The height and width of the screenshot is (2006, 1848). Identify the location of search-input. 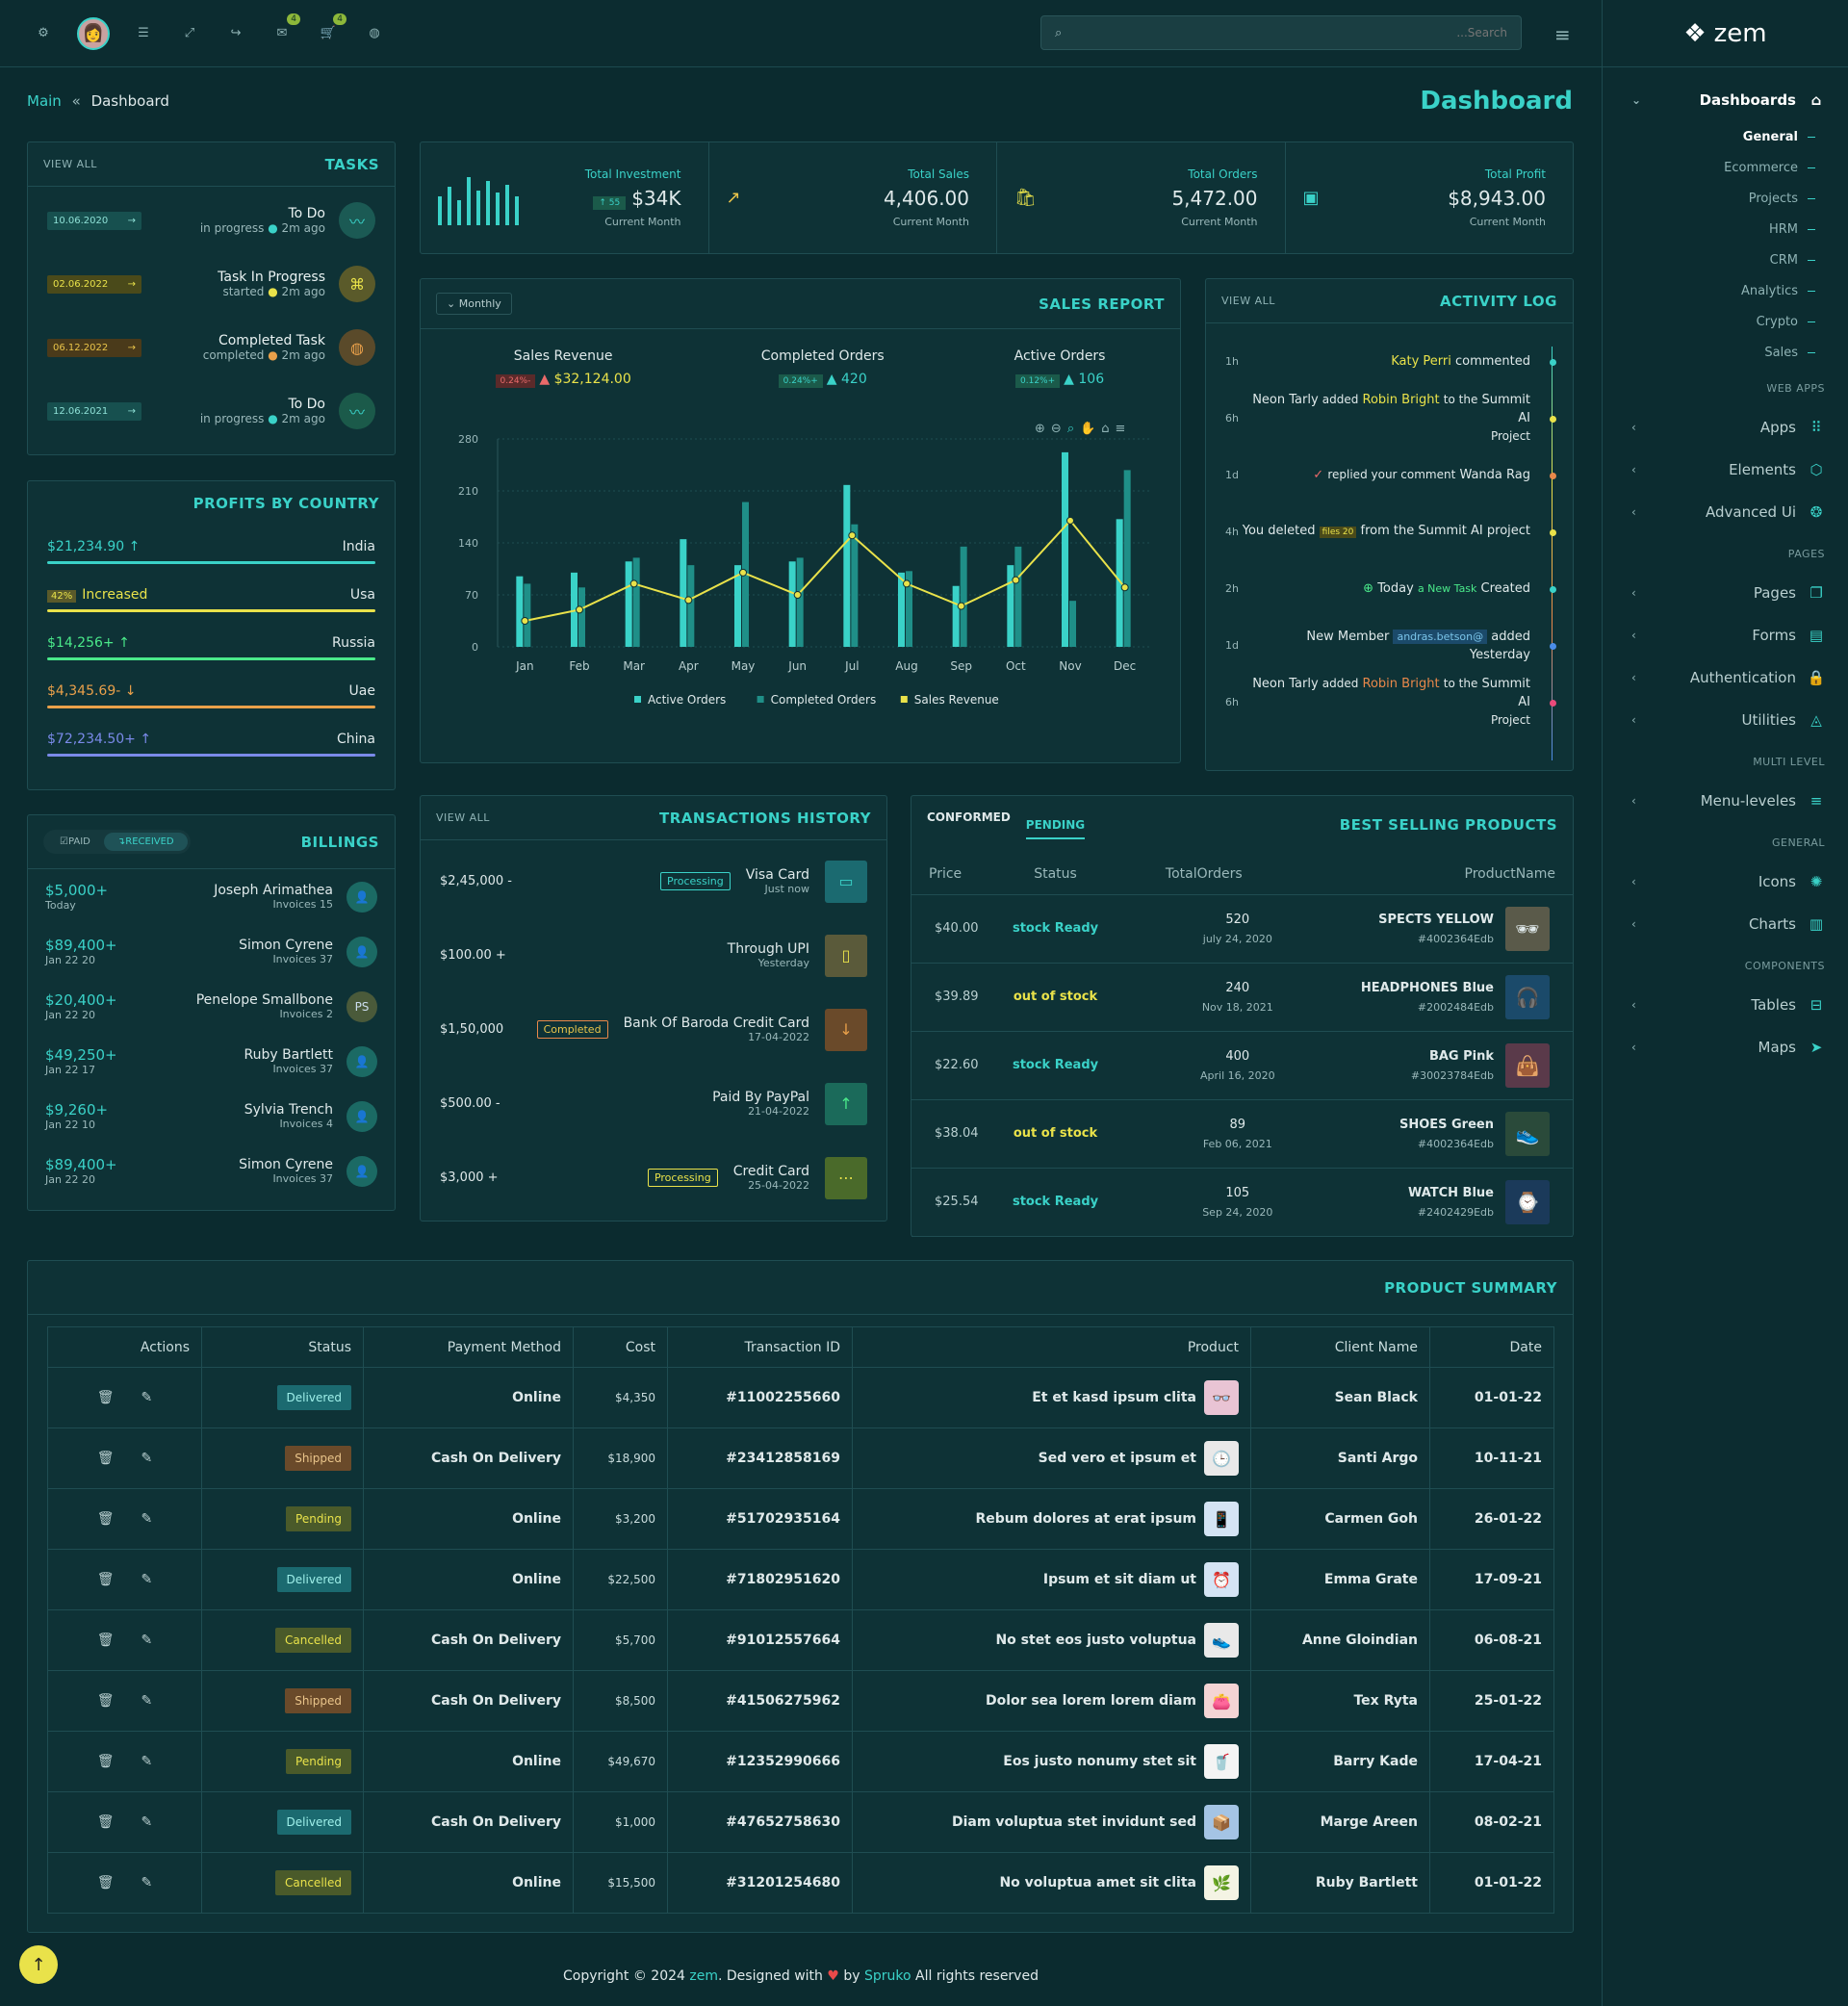
(1295, 32).